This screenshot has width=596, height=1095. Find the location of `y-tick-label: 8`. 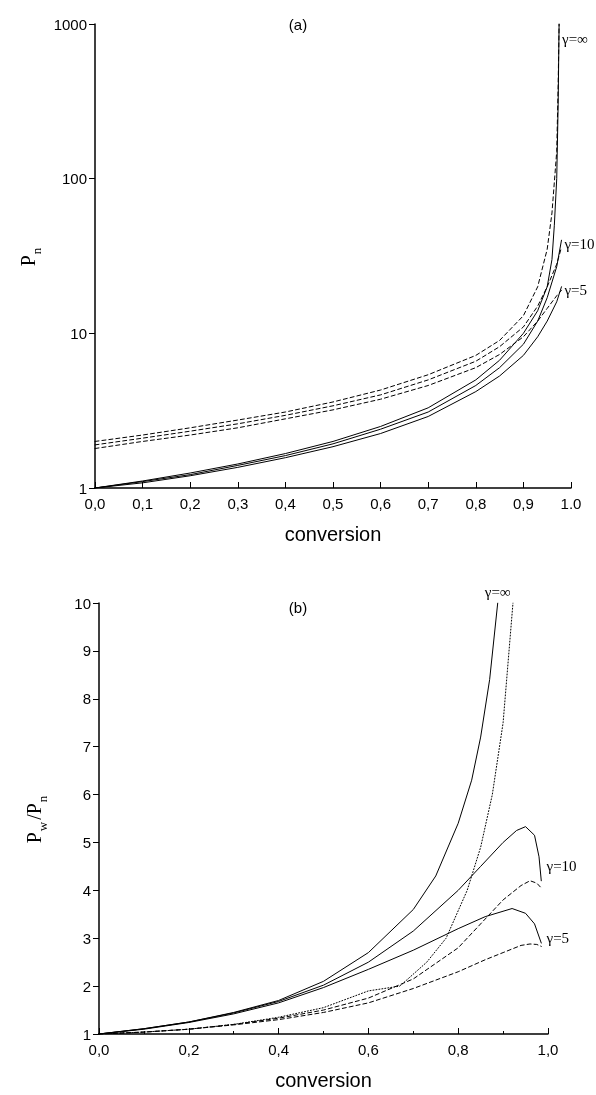

y-tick-label: 8 is located at coordinates (86, 699).